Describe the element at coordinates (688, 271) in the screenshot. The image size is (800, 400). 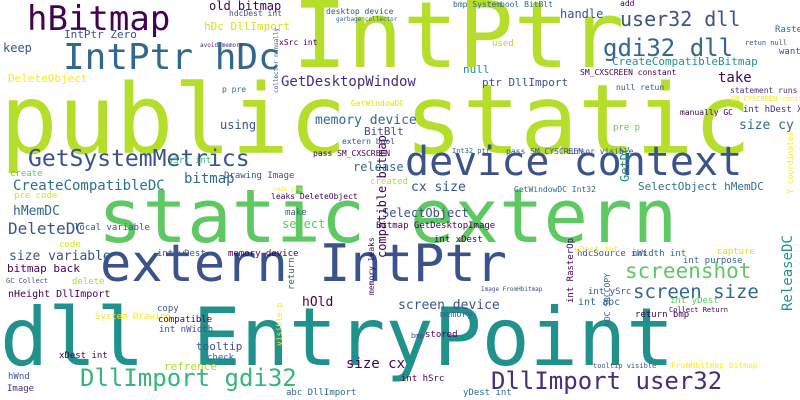
I see `cloud-word: screenshot` at that location.